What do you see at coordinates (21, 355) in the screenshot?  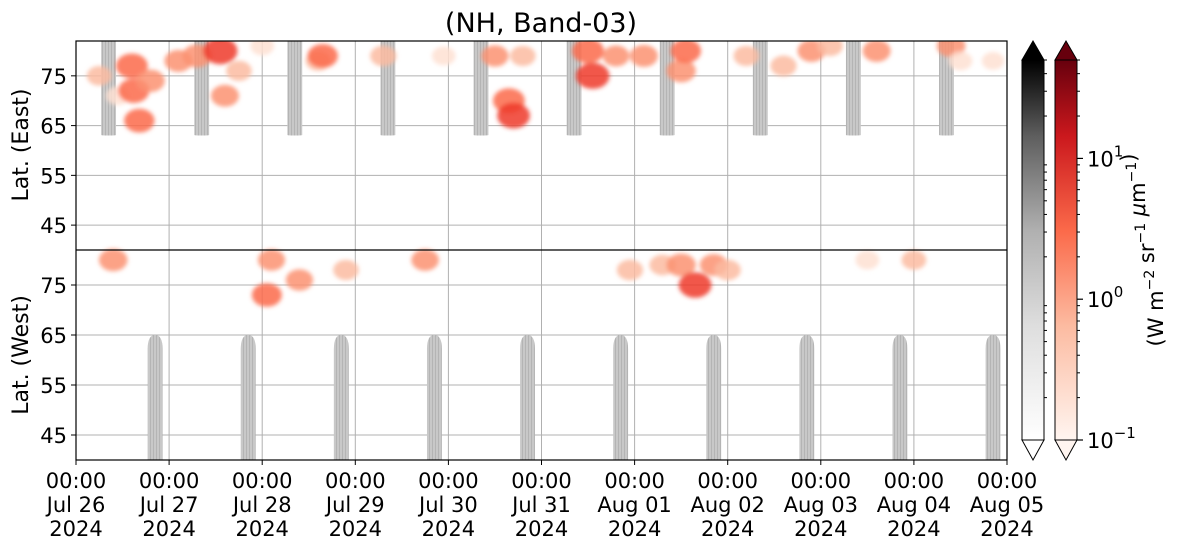 I see `y-axis-label-west: Lat. (West)` at bounding box center [21, 355].